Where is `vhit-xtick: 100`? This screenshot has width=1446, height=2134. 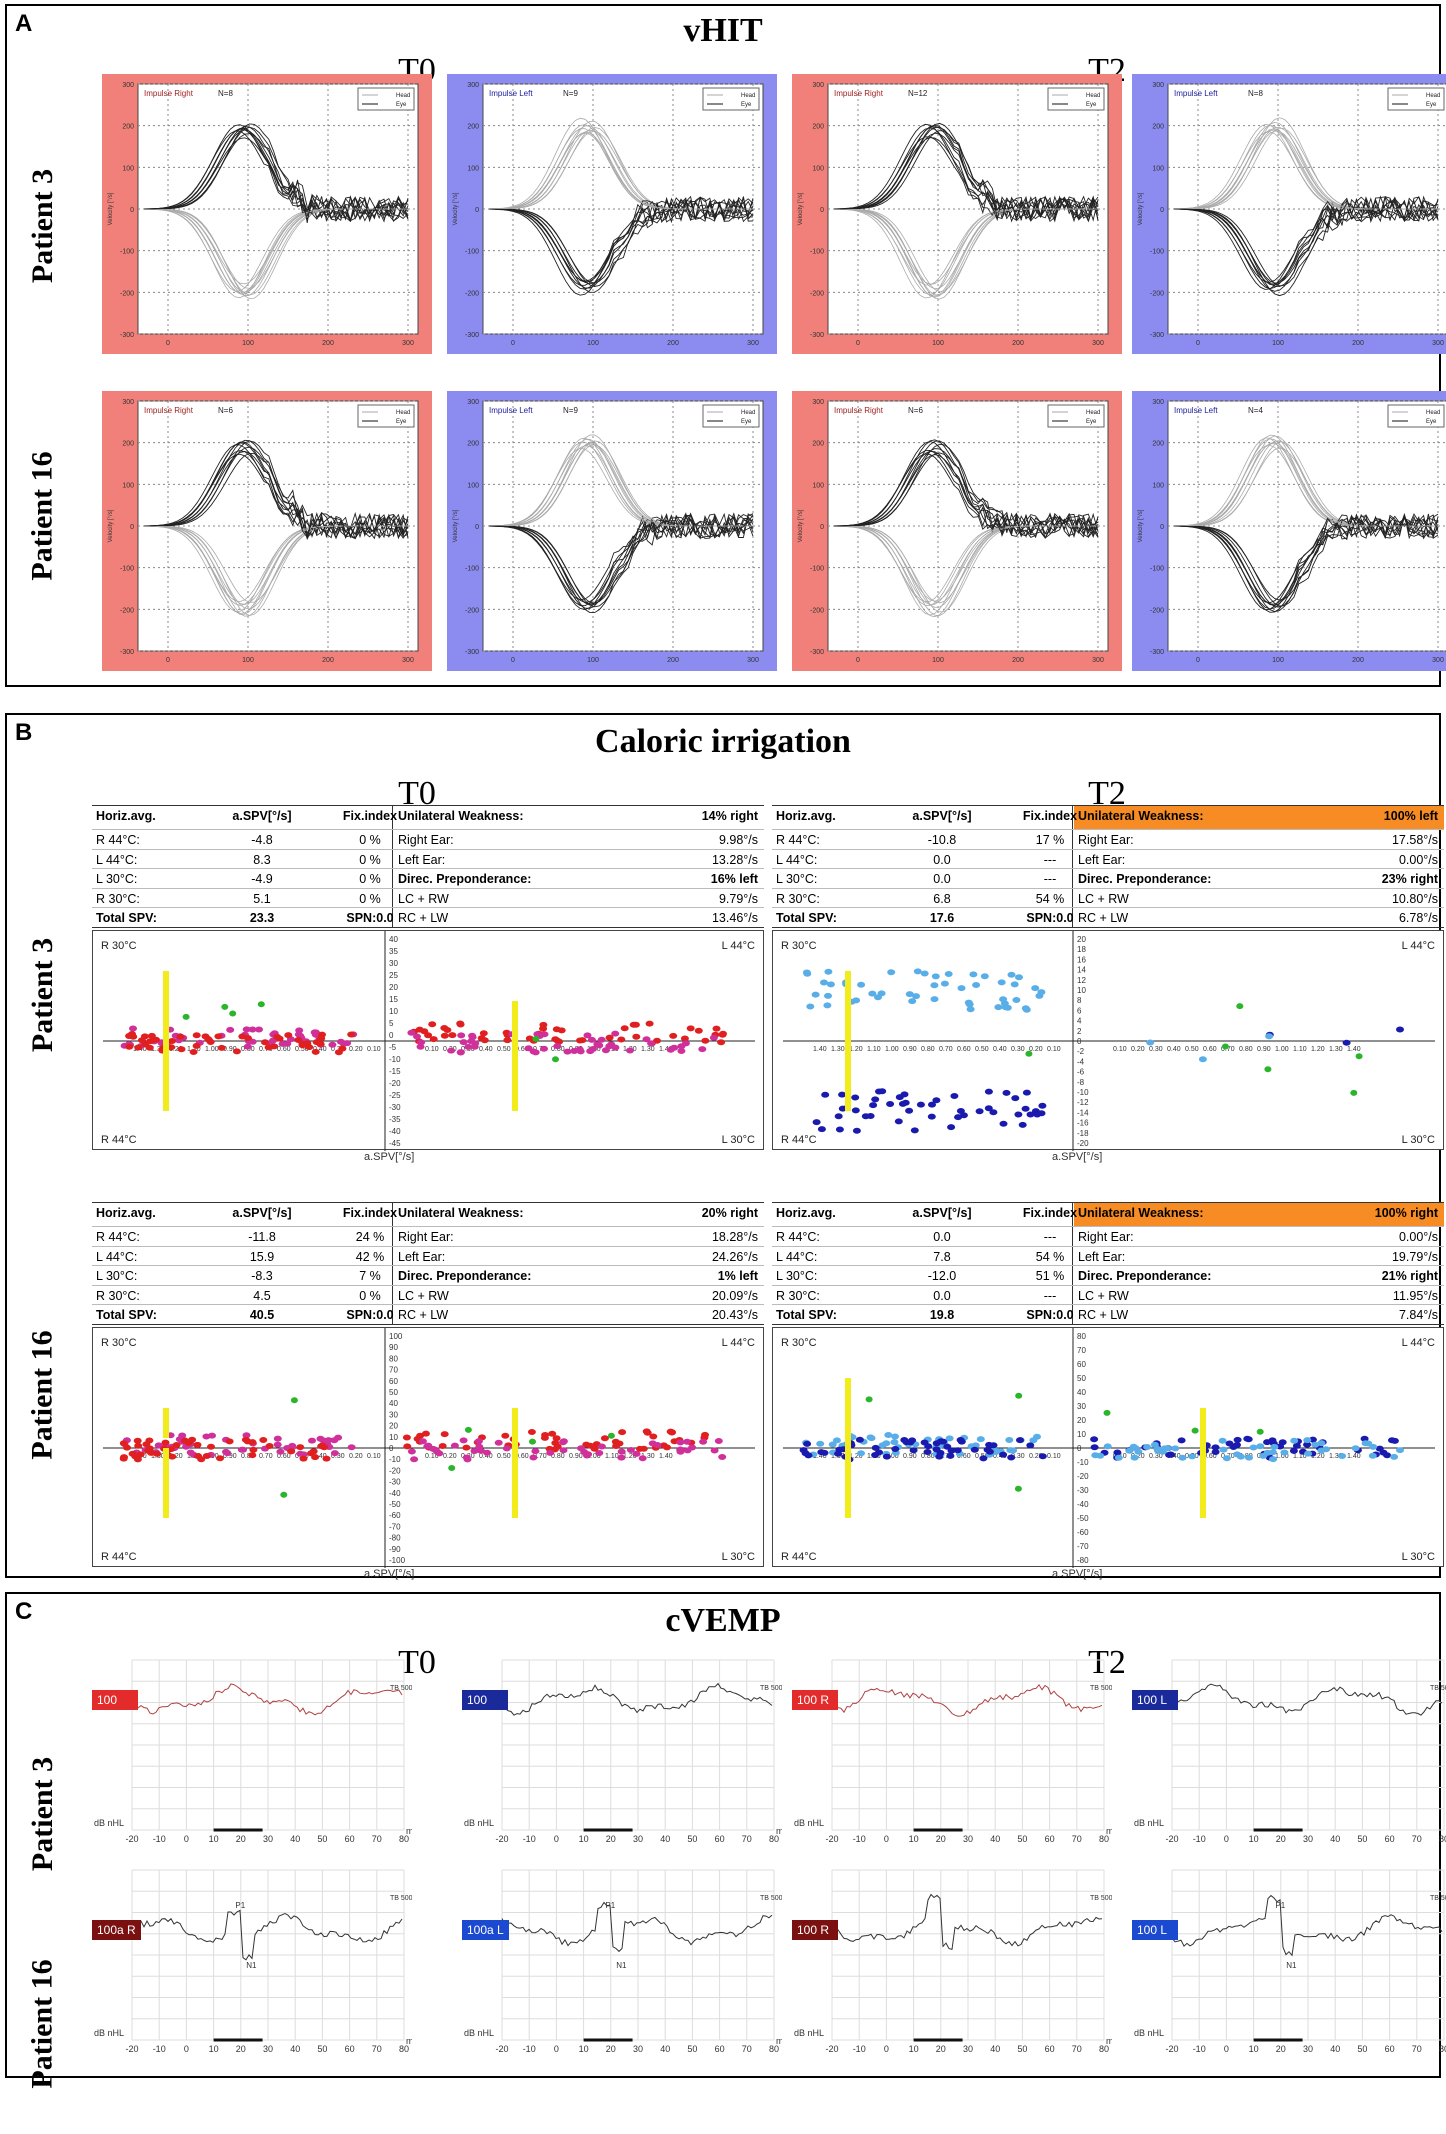 vhit-xtick: 100 is located at coordinates (938, 660).